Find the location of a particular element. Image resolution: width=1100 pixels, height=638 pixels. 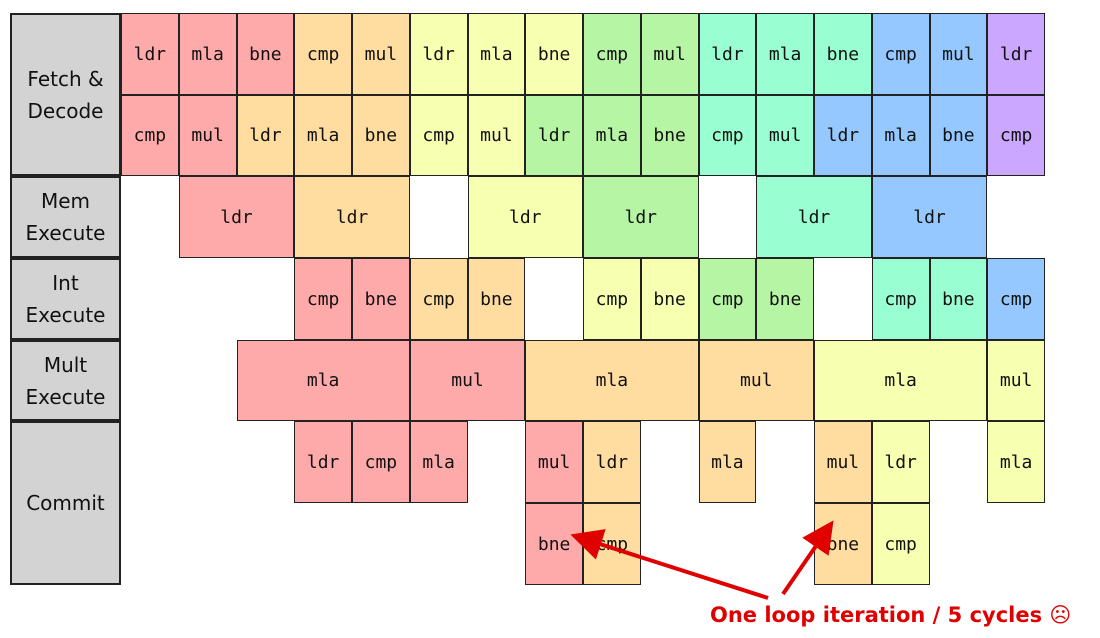

stage-label-mult: Mult Execute is located at coordinates (65, 380).